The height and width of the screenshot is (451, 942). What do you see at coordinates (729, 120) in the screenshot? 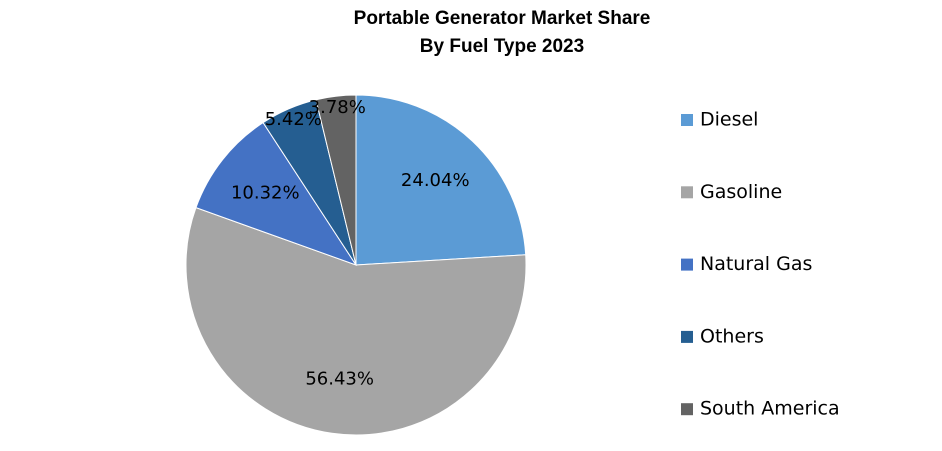
I see `legend-label: Diesel` at bounding box center [729, 120].